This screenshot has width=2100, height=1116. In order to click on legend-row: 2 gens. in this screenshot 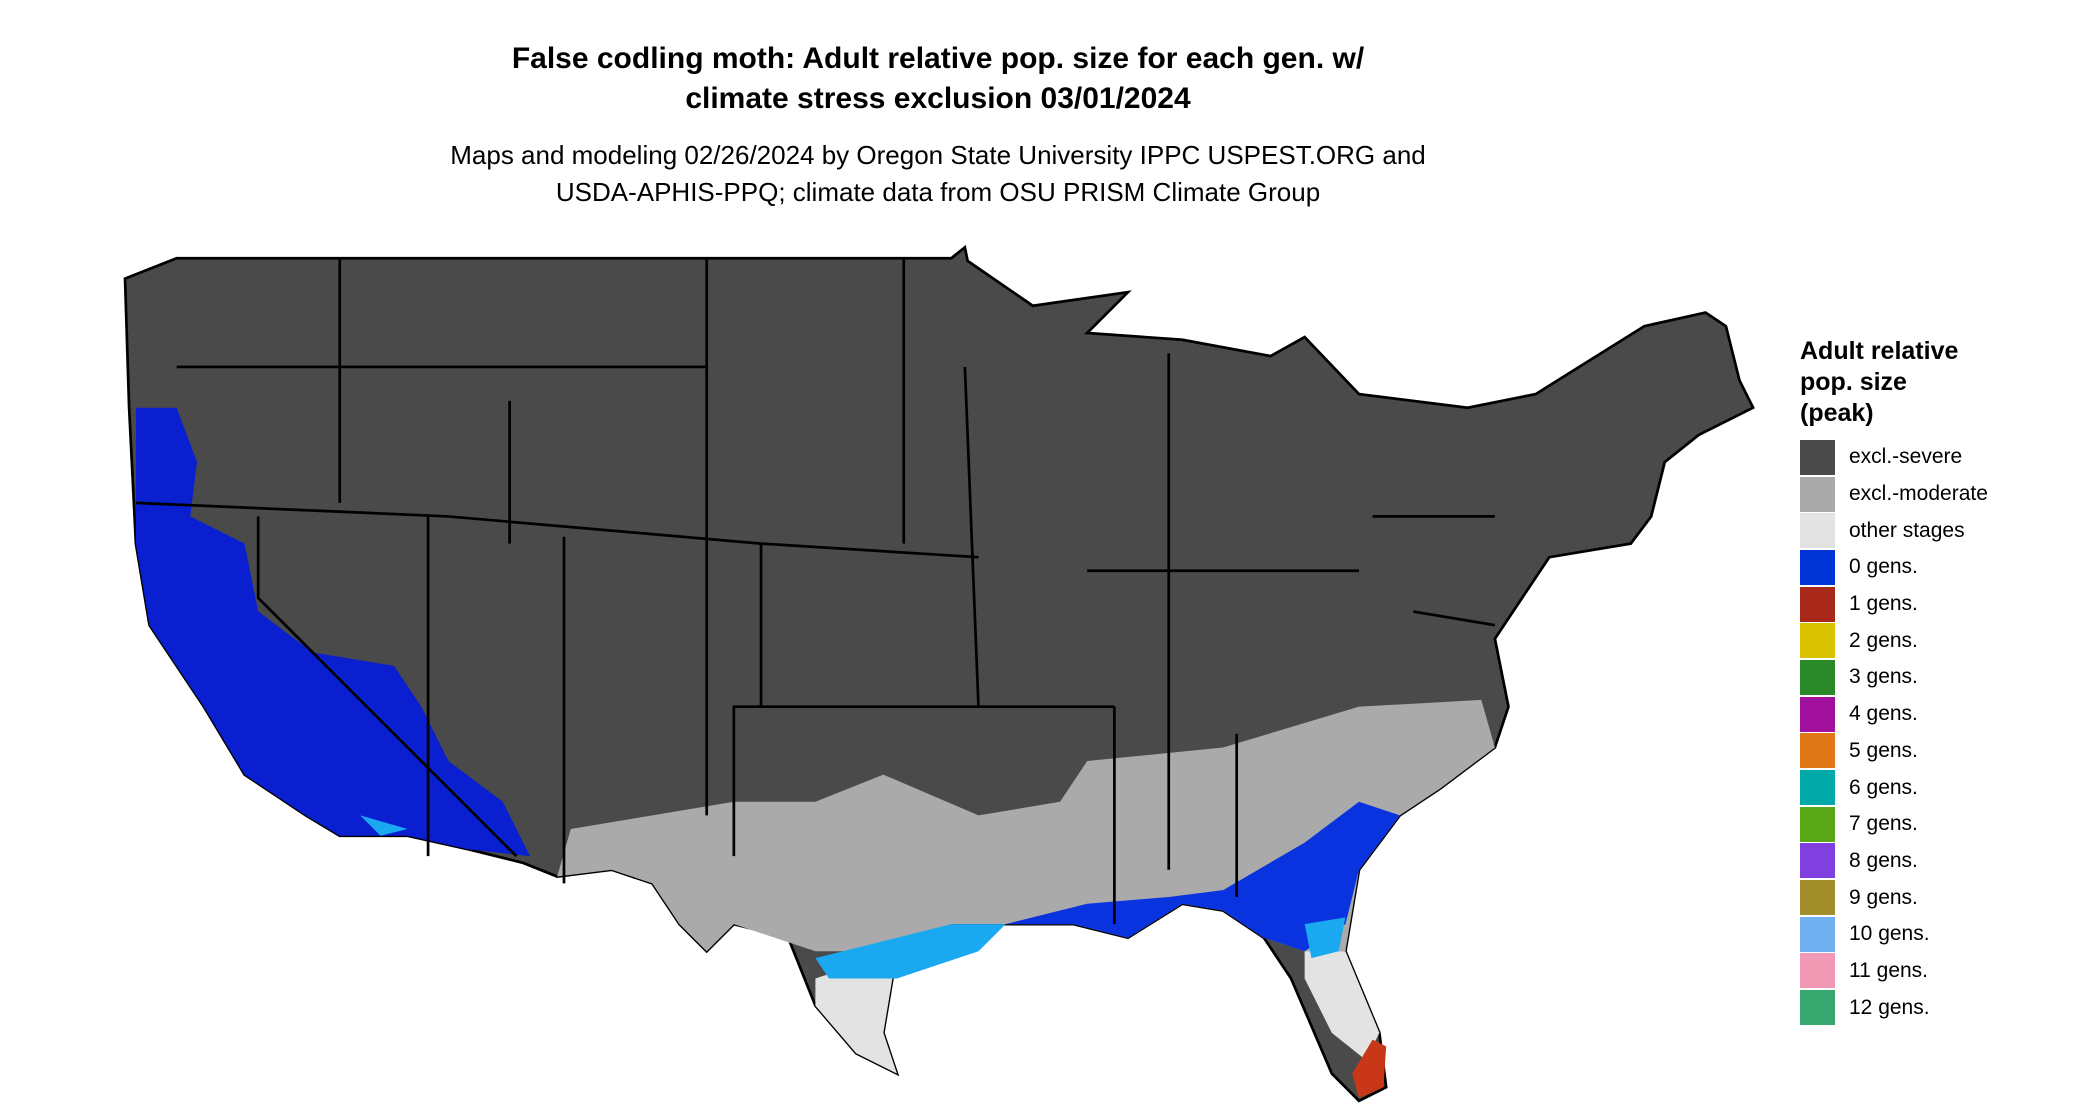, I will do `click(1894, 640)`.